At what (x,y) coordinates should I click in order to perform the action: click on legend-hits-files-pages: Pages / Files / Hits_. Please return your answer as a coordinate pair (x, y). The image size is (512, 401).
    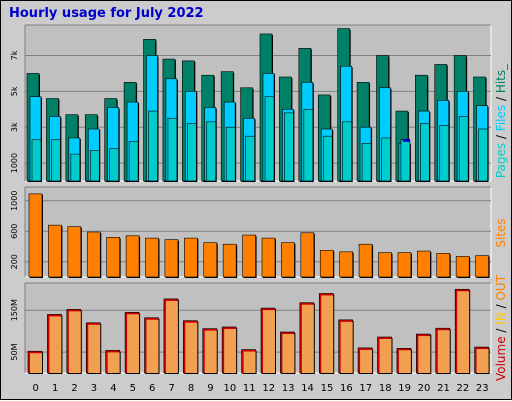
    Looking at the image, I should click on (501, 120).